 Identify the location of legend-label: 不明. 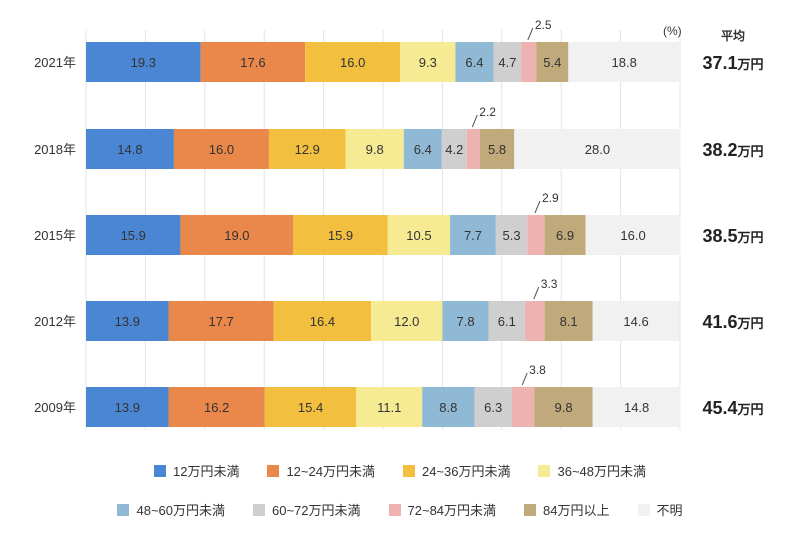
(669, 510).